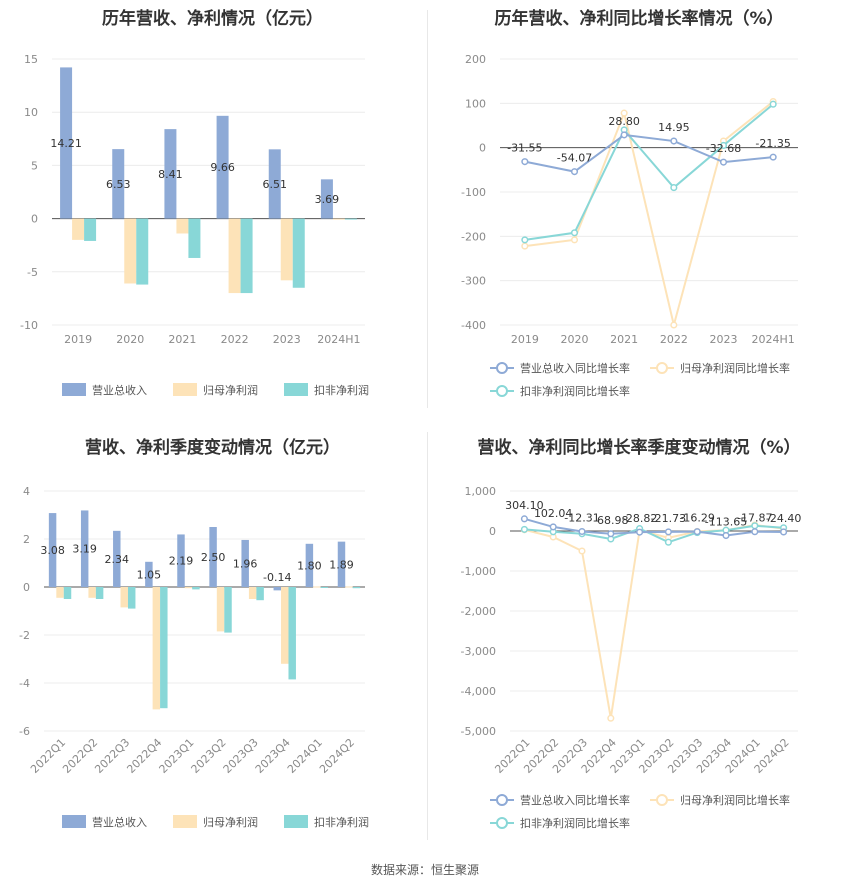  I want to click on data-label: 1.05, so click(149, 574).